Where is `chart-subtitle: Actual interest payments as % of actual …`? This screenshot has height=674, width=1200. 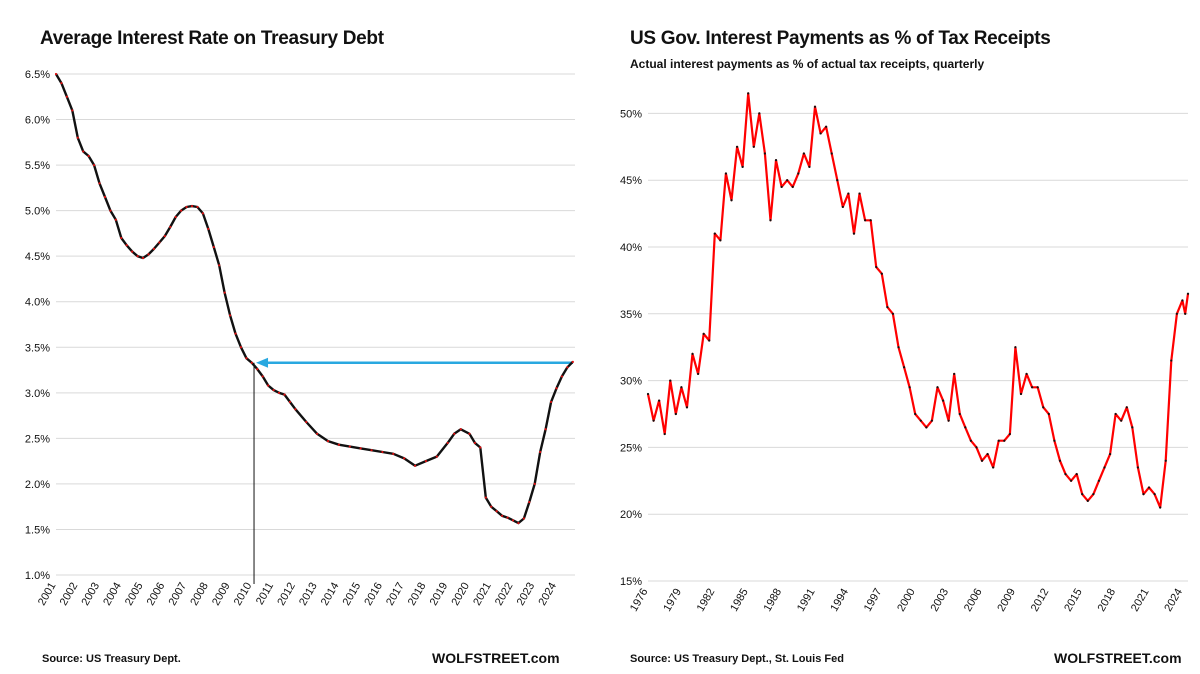
chart-subtitle: Actual interest payments as % of actual … is located at coordinates (807, 64).